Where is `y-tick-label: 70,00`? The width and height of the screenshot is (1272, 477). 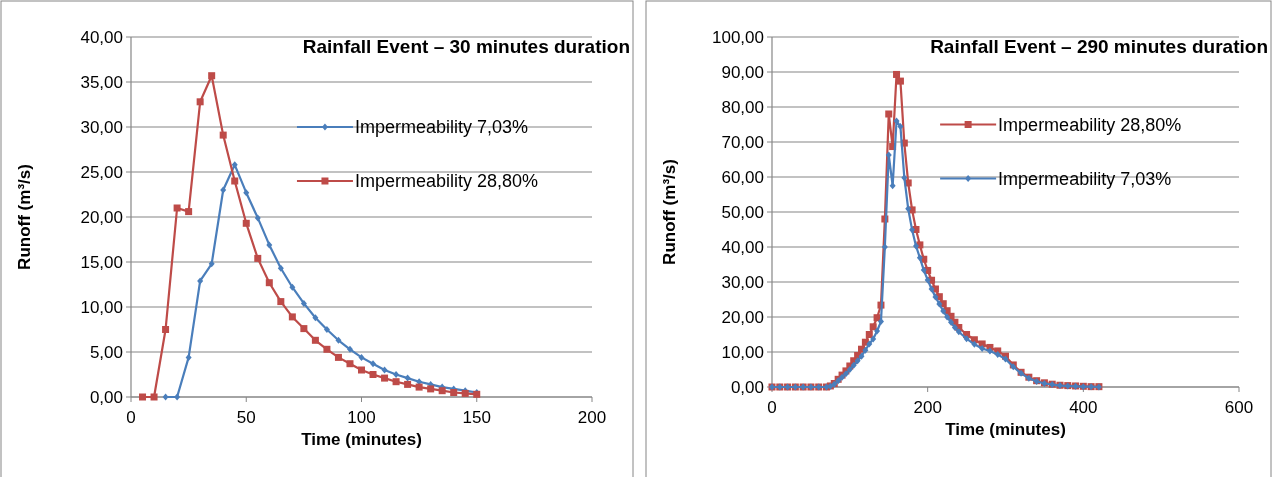 y-tick-label: 70,00 is located at coordinates (742, 142).